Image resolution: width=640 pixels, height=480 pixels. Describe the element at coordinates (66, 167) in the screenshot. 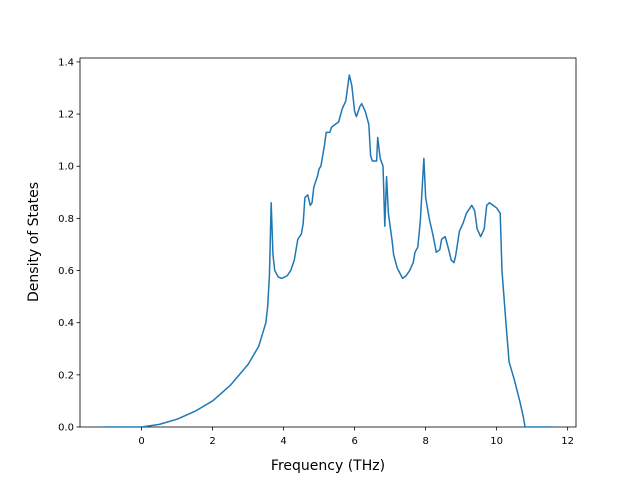

I see `y-tick-label: 1.0` at that location.